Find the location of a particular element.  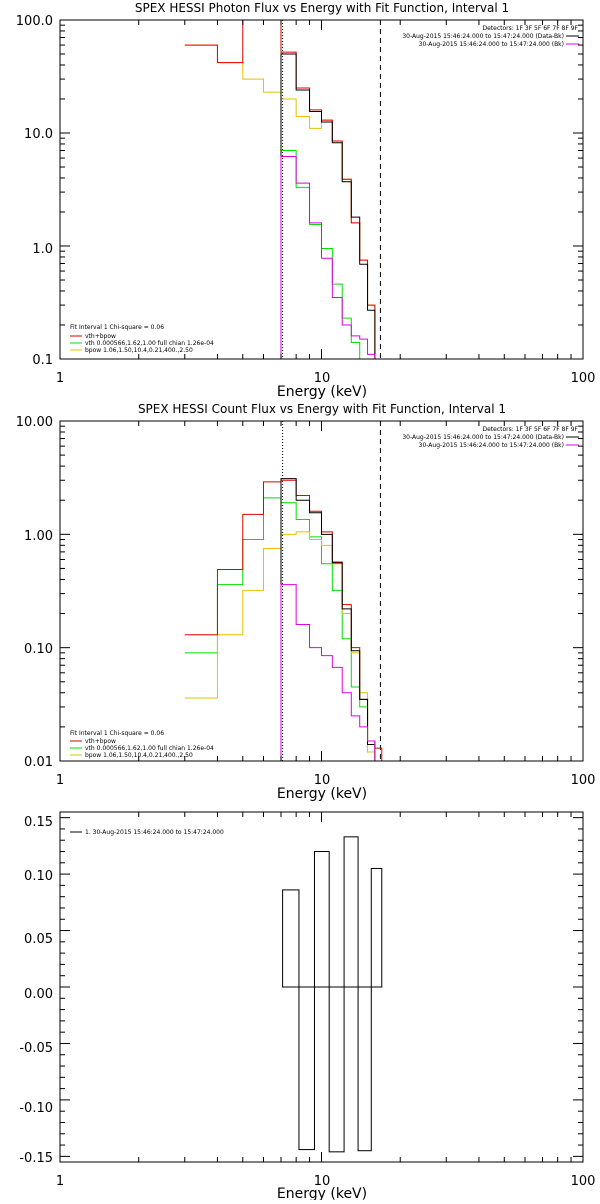

photon-legend-total: vth+bpow is located at coordinates (100, 336).